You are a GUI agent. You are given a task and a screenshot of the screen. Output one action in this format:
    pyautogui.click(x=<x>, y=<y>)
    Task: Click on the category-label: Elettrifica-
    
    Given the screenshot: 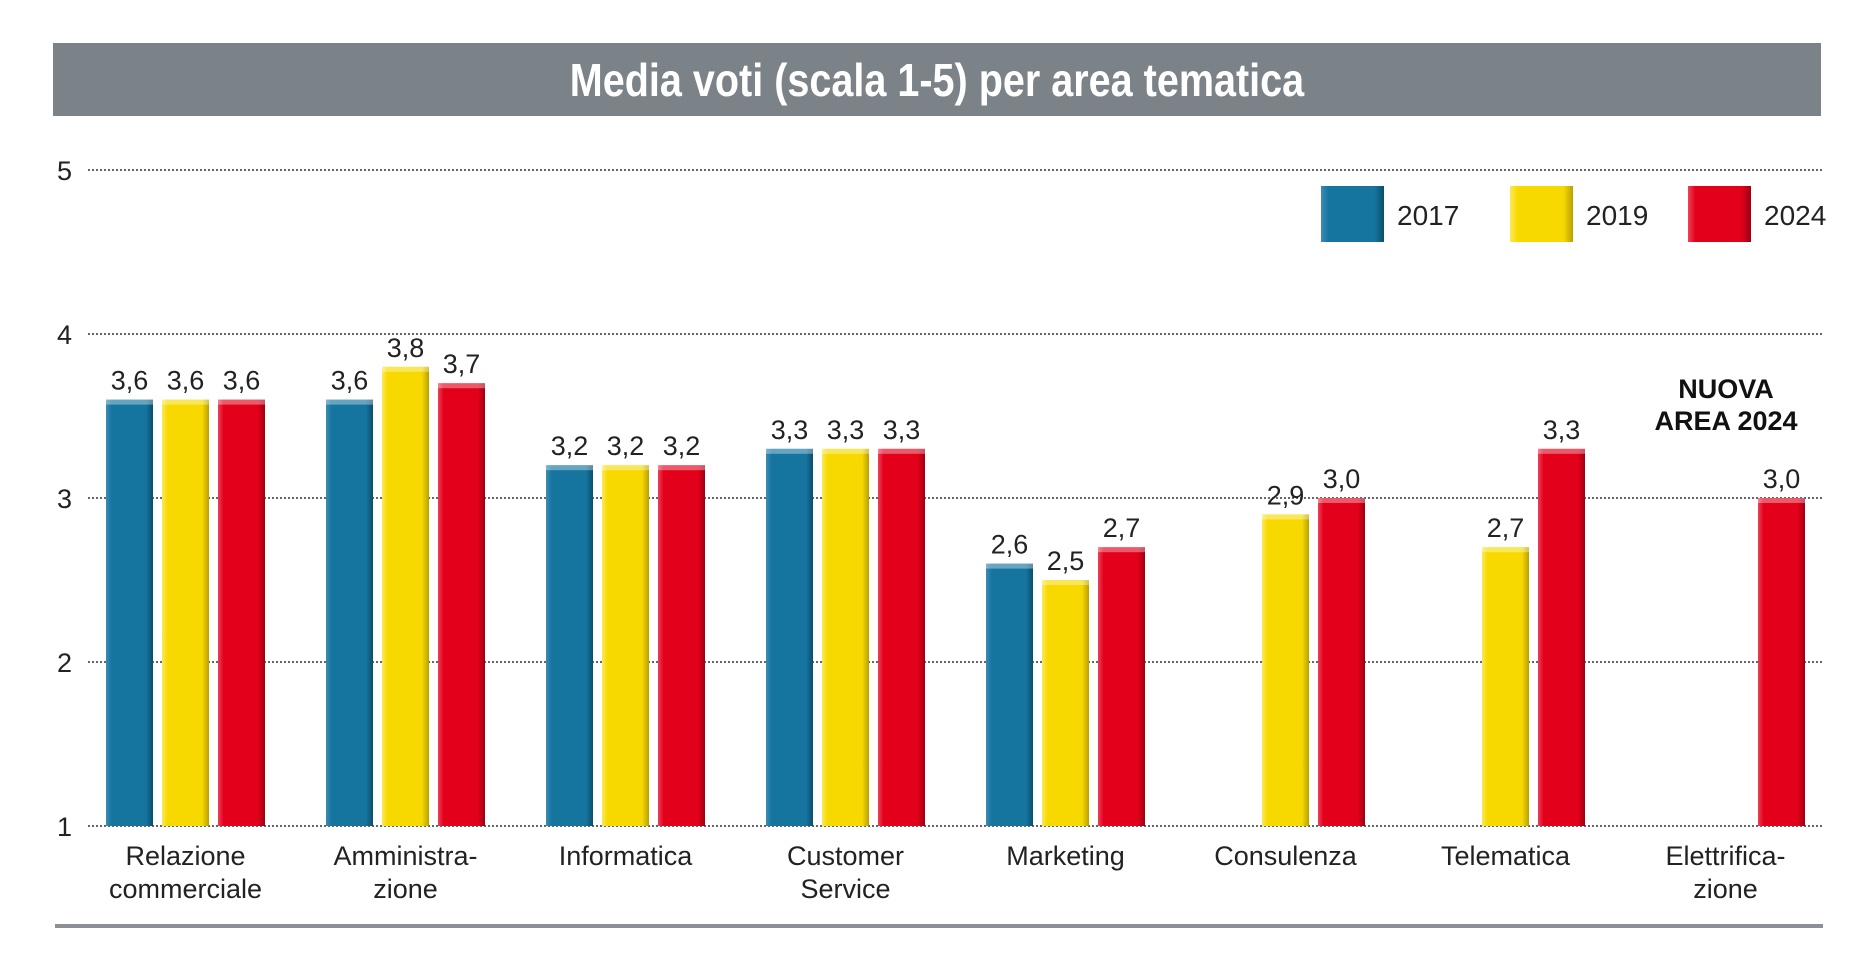 What is the action you would take?
    pyautogui.click(x=1725, y=856)
    